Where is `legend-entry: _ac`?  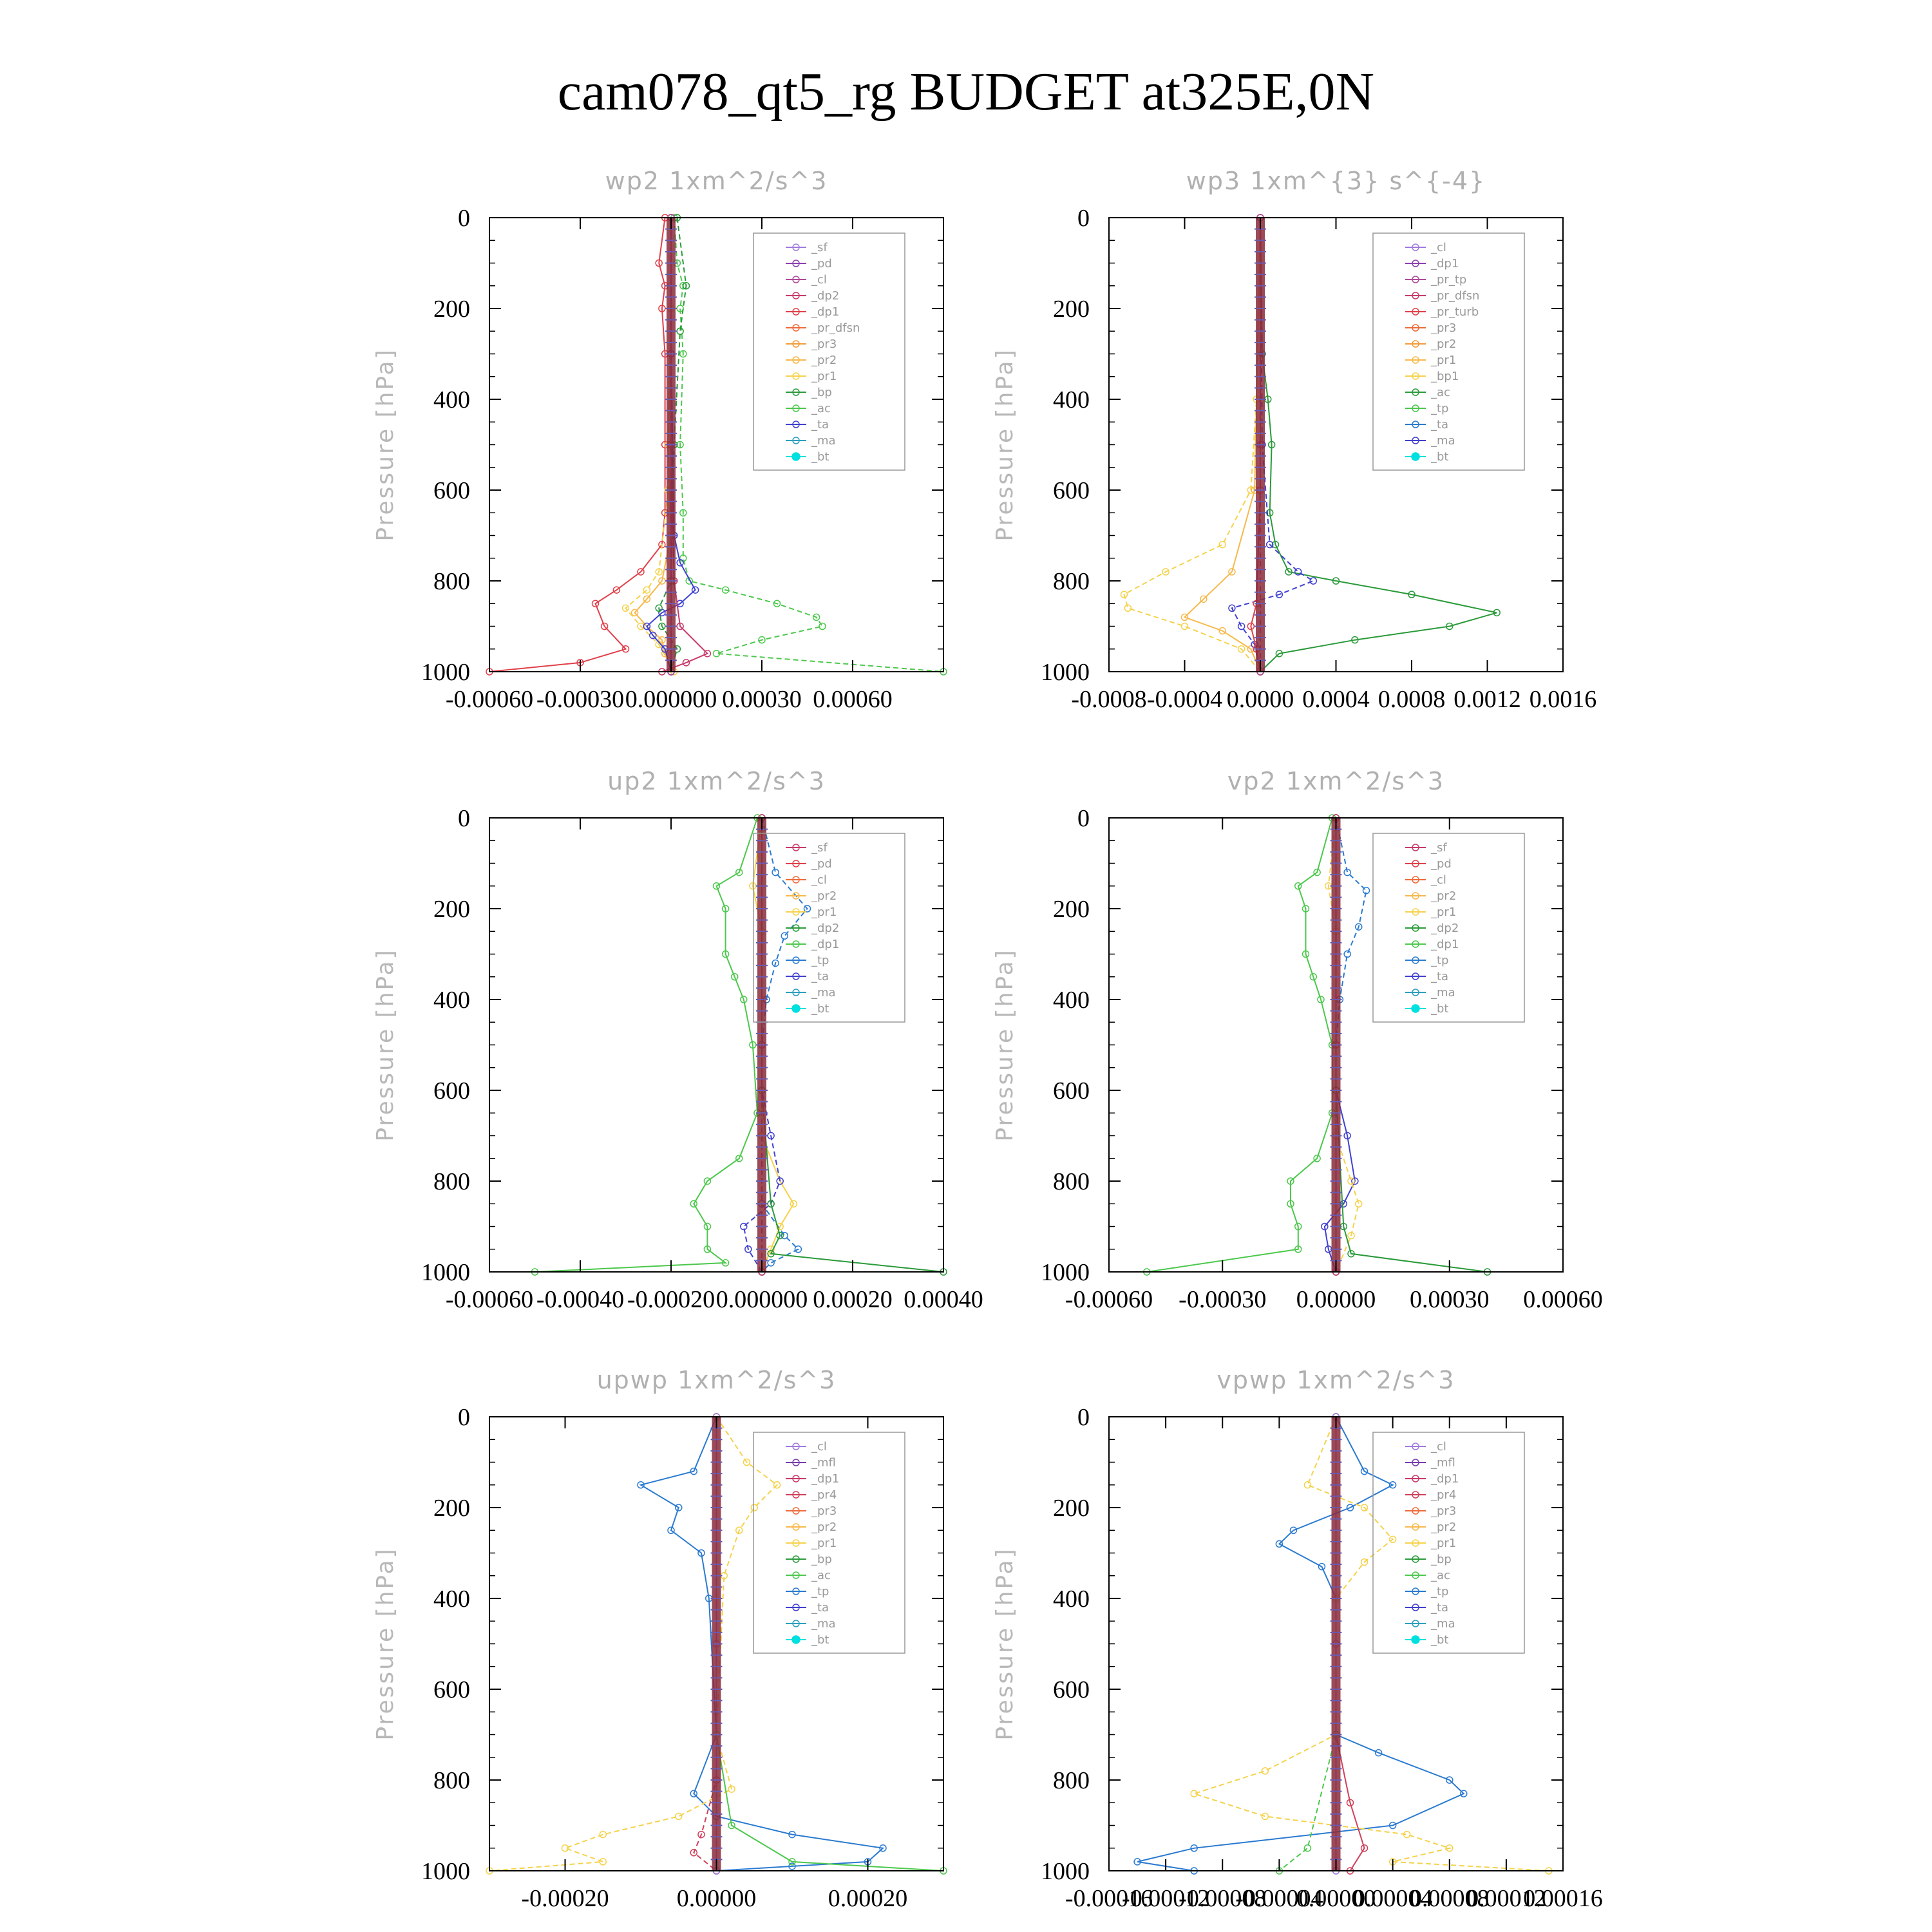 legend-entry: _ac is located at coordinates (1440, 1576).